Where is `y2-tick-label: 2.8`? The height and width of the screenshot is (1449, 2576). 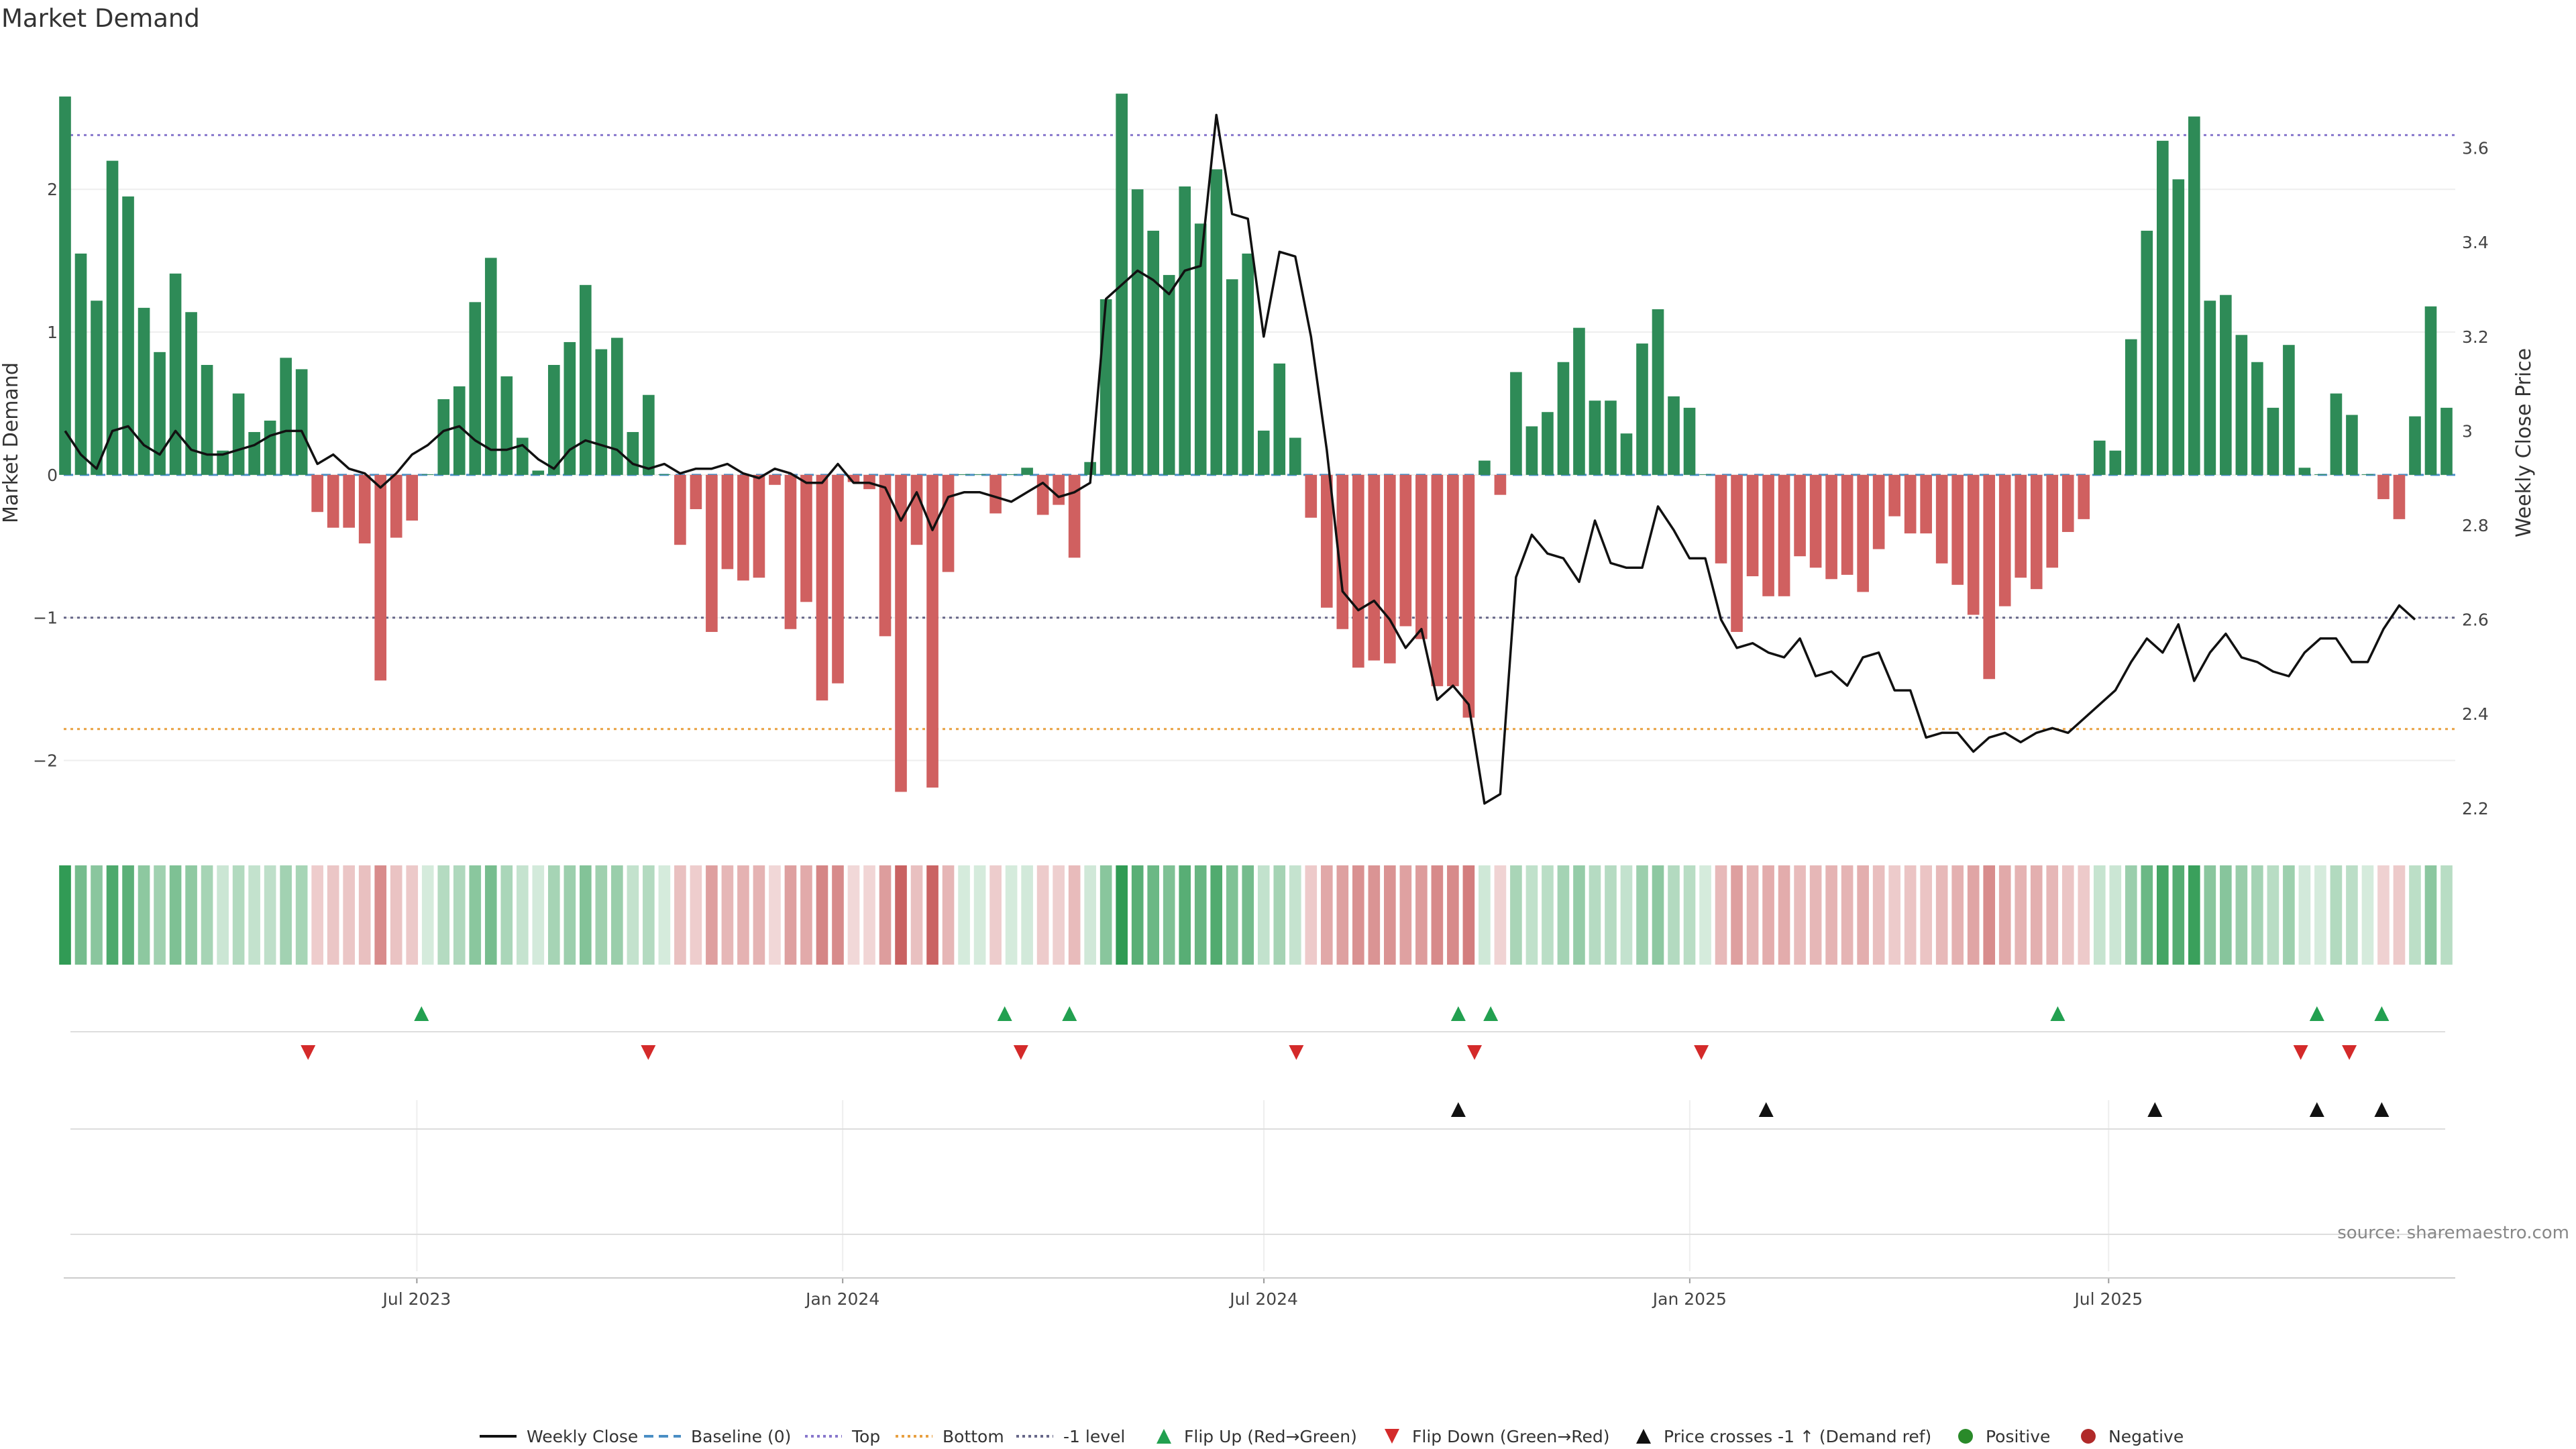
y2-tick-label: 2.8 is located at coordinates (2475, 525).